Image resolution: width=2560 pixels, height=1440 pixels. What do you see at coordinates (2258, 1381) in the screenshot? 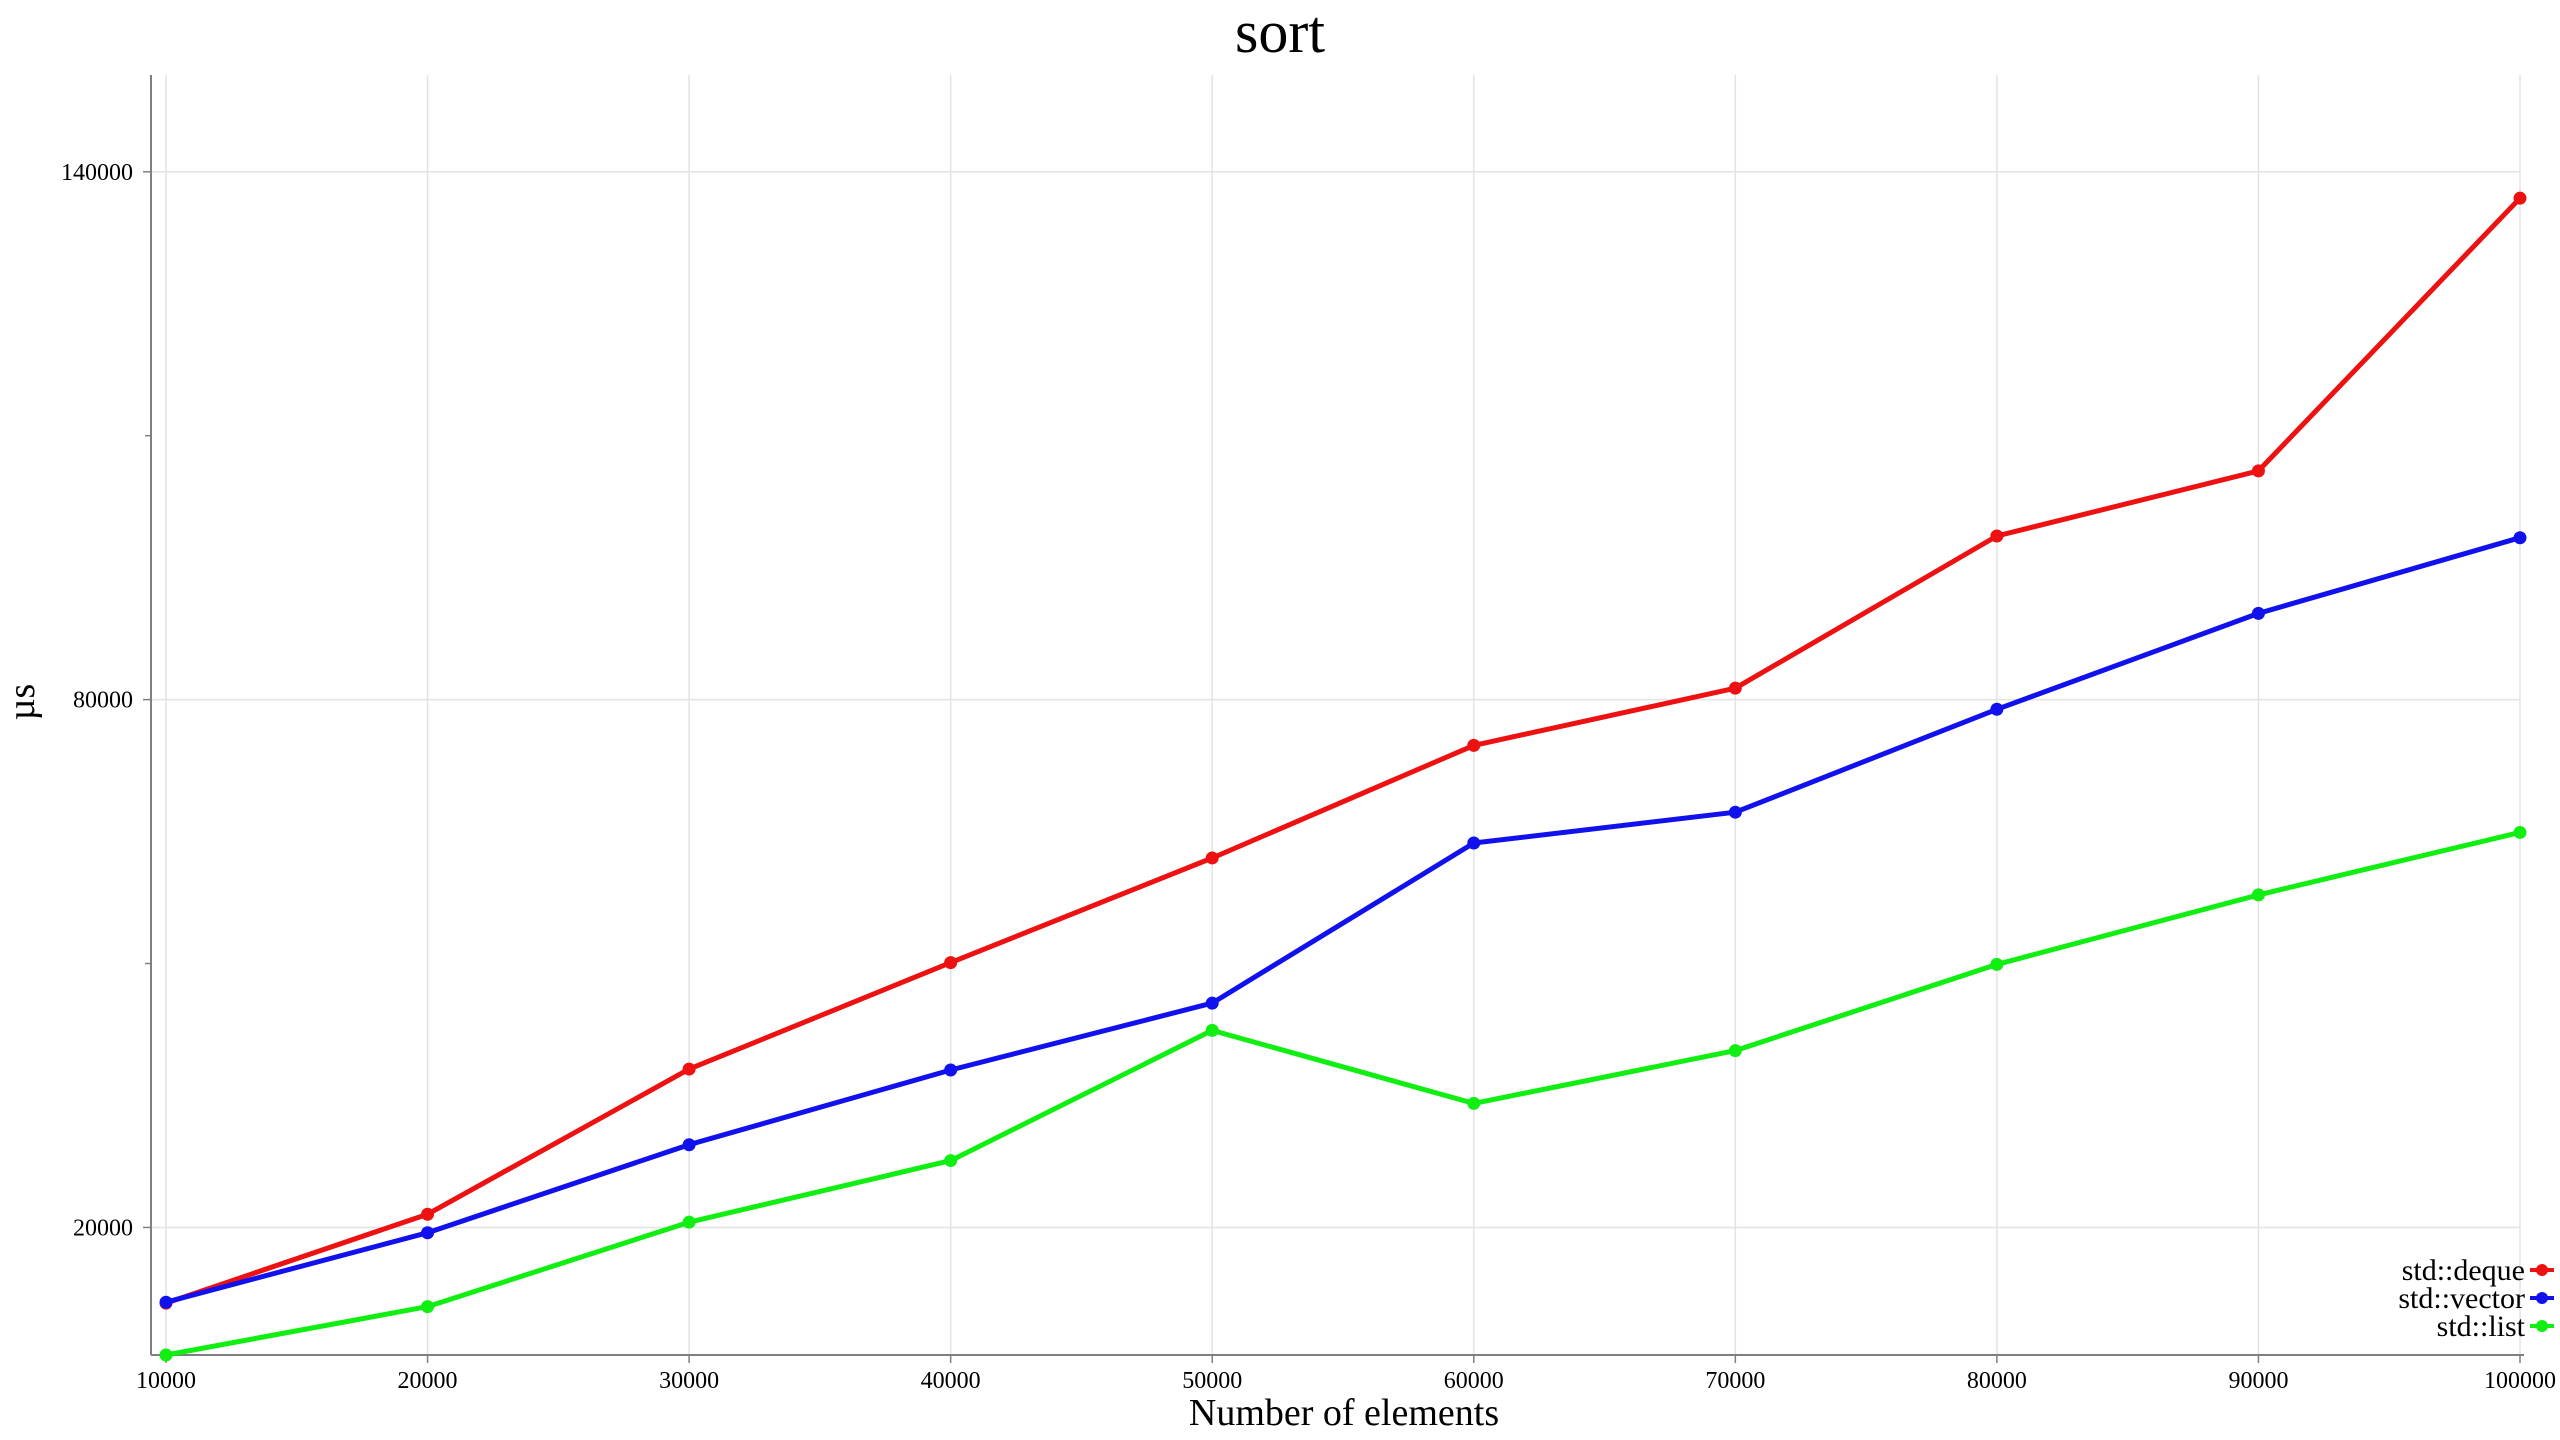
I see `x-tick-label: 90000` at bounding box center [2258, 1381].